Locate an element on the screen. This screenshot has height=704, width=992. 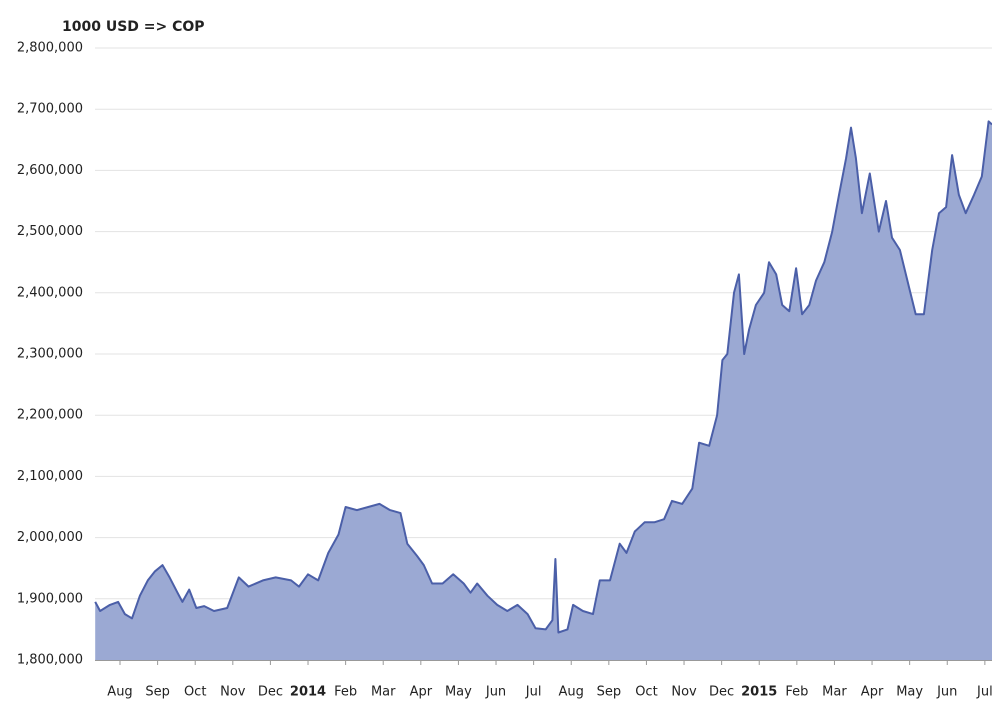
y-tick-label: 2,600,000 is located at coordinates (50, 170).